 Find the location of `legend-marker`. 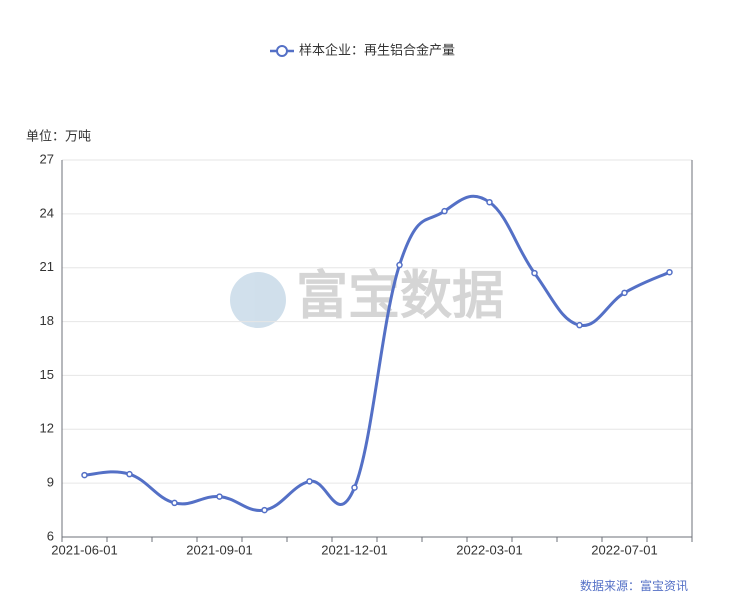

legend-marker is located at coordinates (282, 51).